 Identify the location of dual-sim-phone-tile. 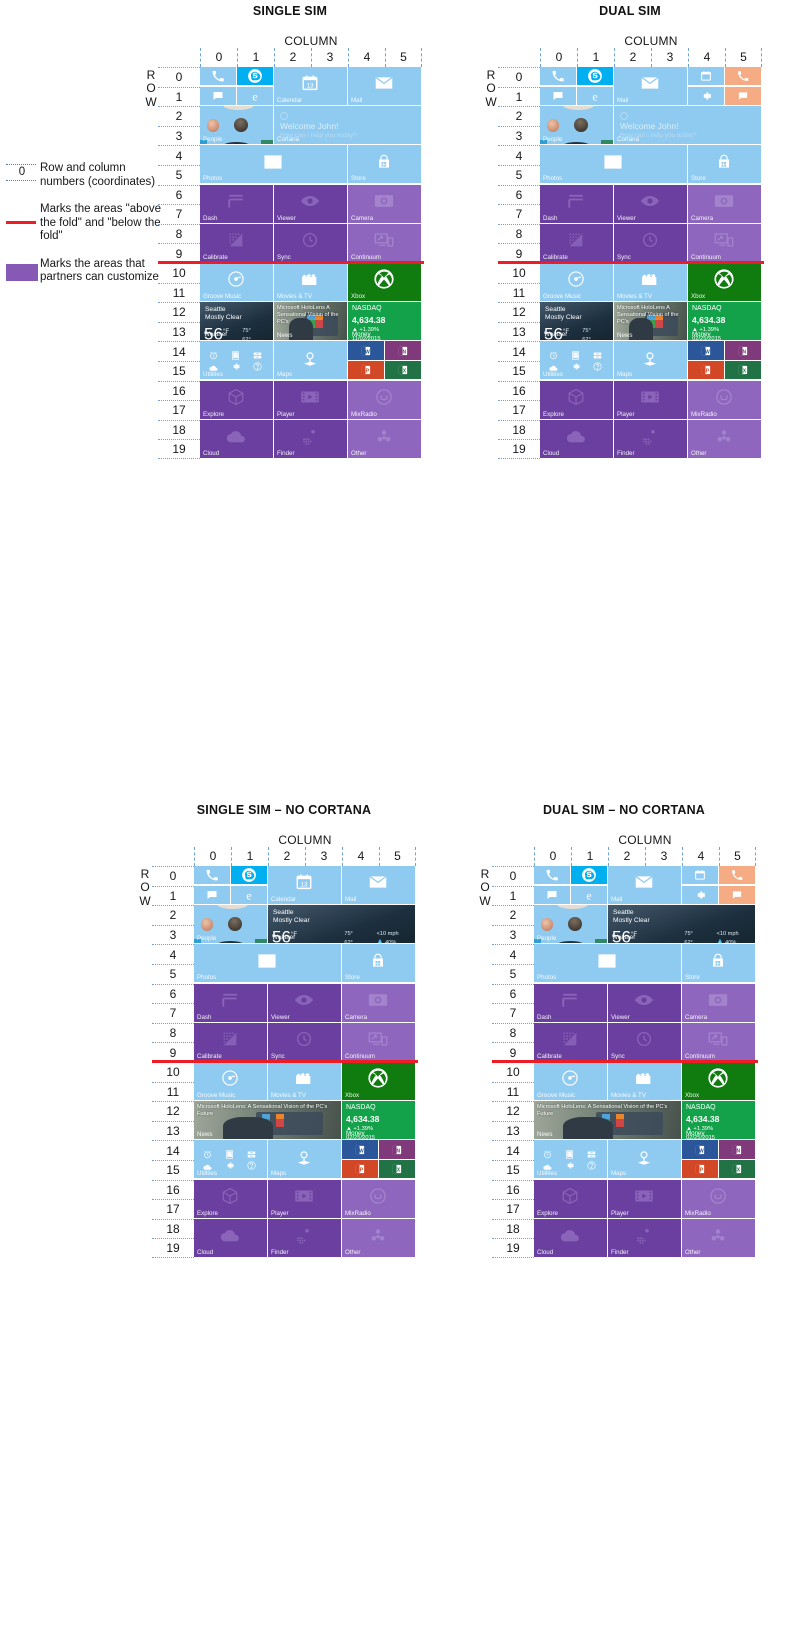
(737, 875).